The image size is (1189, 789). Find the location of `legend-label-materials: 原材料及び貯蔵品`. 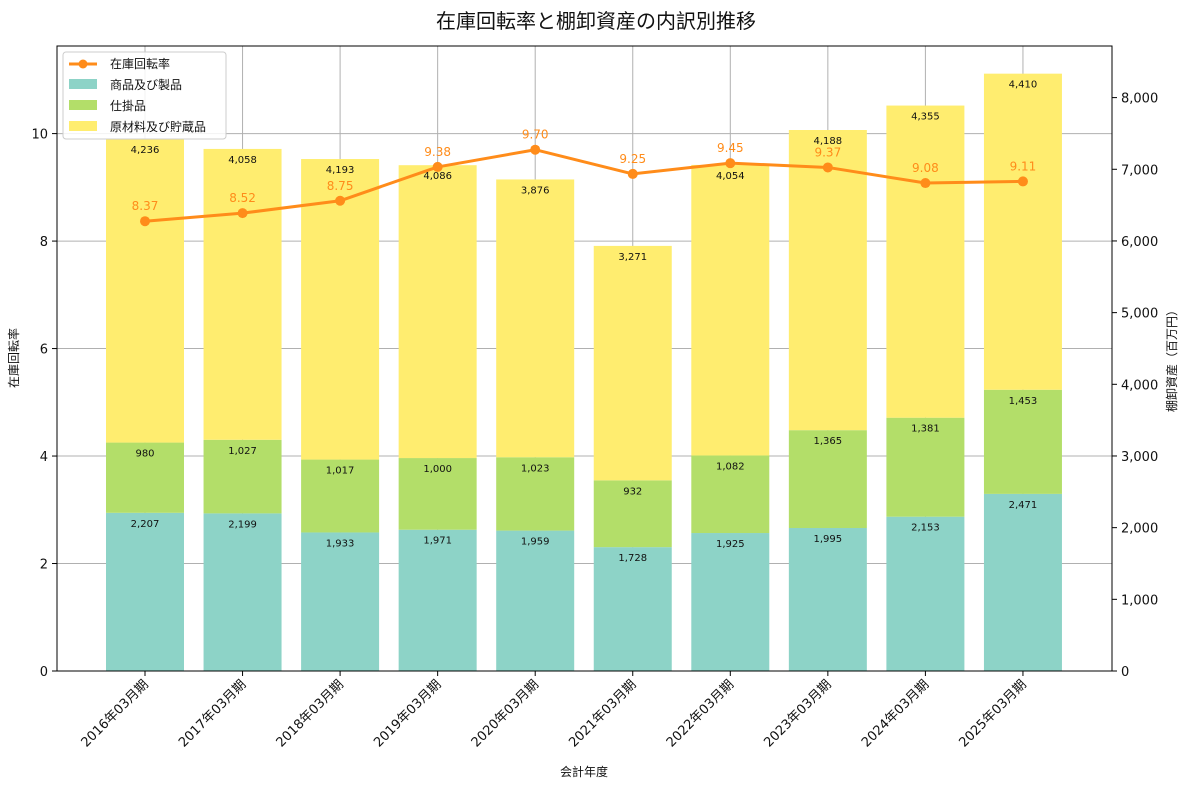

legend-label-materials: 原材料及び貯蔵品 is located at coordinates (158, 127).